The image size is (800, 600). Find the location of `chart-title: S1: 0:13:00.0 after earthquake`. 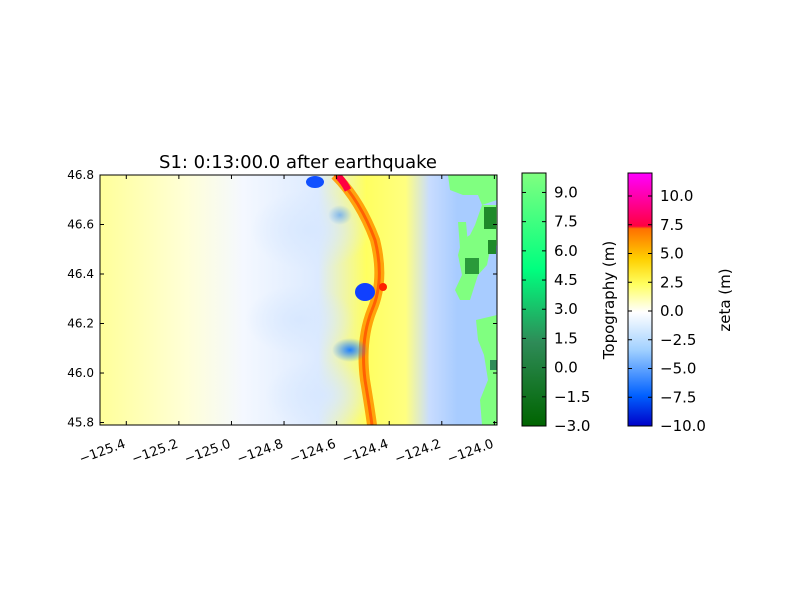

chart-title: S1: 0:13:00.0 after earthquake is located at coordinates (298, 162).